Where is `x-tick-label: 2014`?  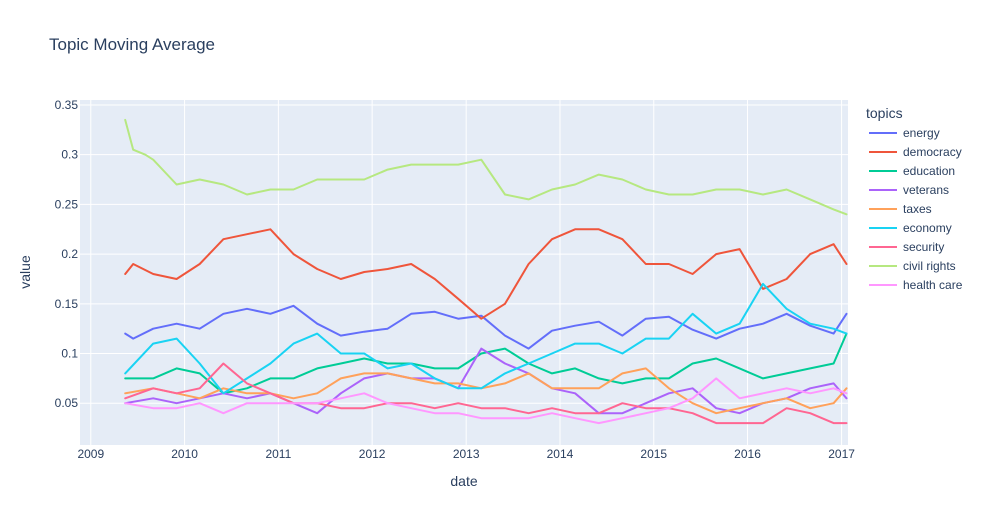 x-tick-label: 2014 is located at coordinates (560, 454).